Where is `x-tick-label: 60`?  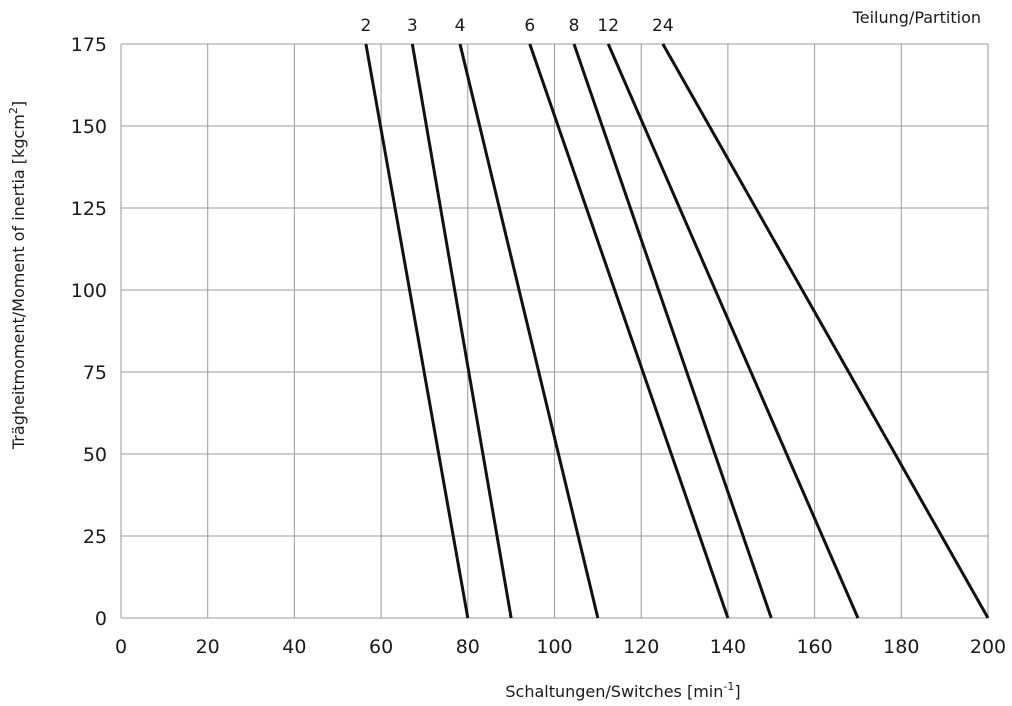
x-tick-label: 60 is located at coordinates (381, 647).